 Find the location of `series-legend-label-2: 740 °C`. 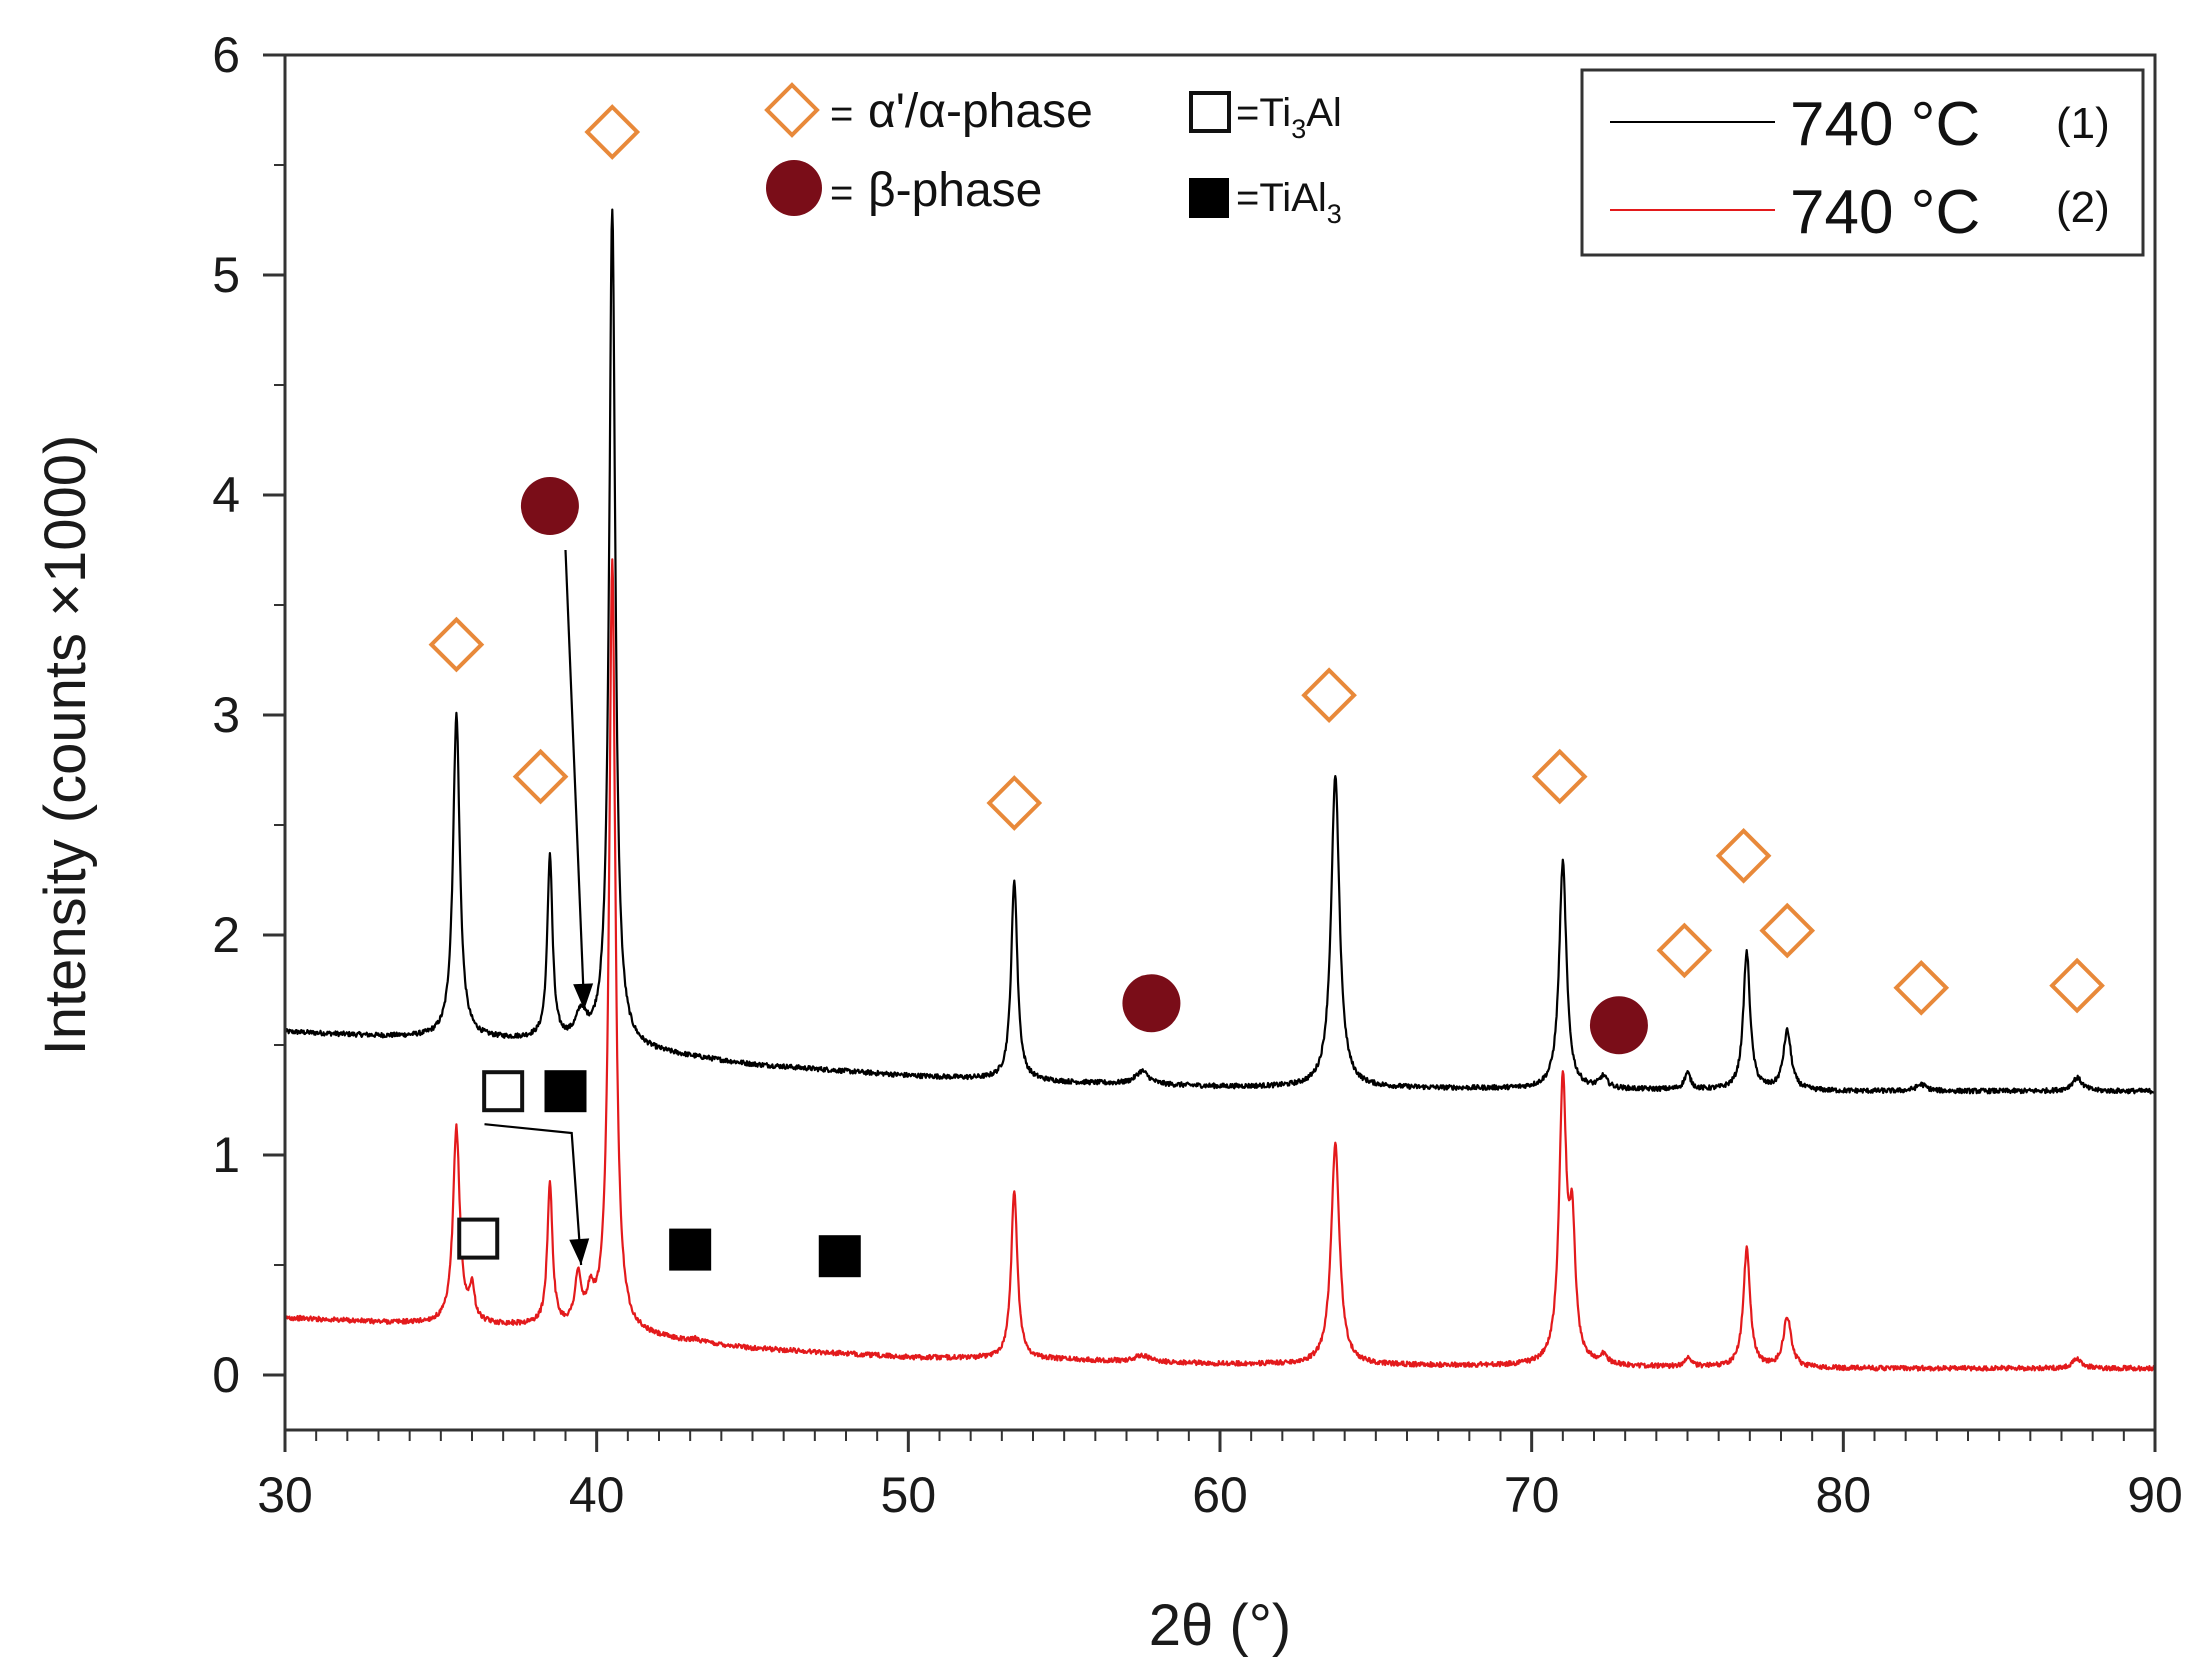

series-legend-label-2: 740 °C is located at coordinates (1885, 212).